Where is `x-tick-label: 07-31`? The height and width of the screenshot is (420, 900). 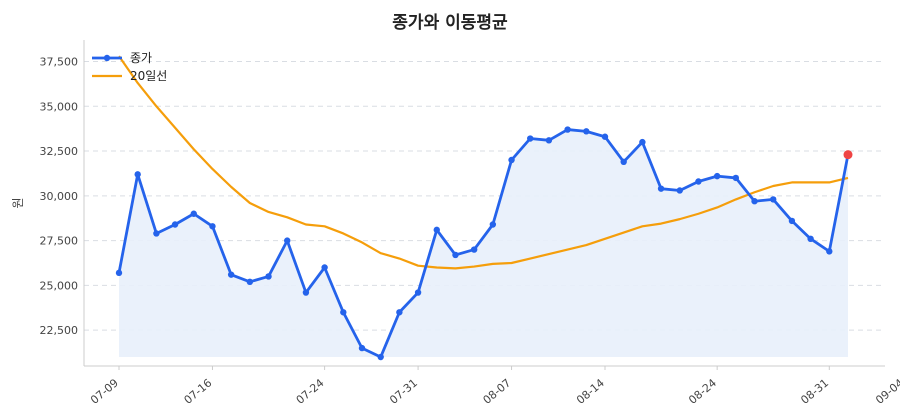 x-tick-label: 07-31 is located at coordinates (403, 391).